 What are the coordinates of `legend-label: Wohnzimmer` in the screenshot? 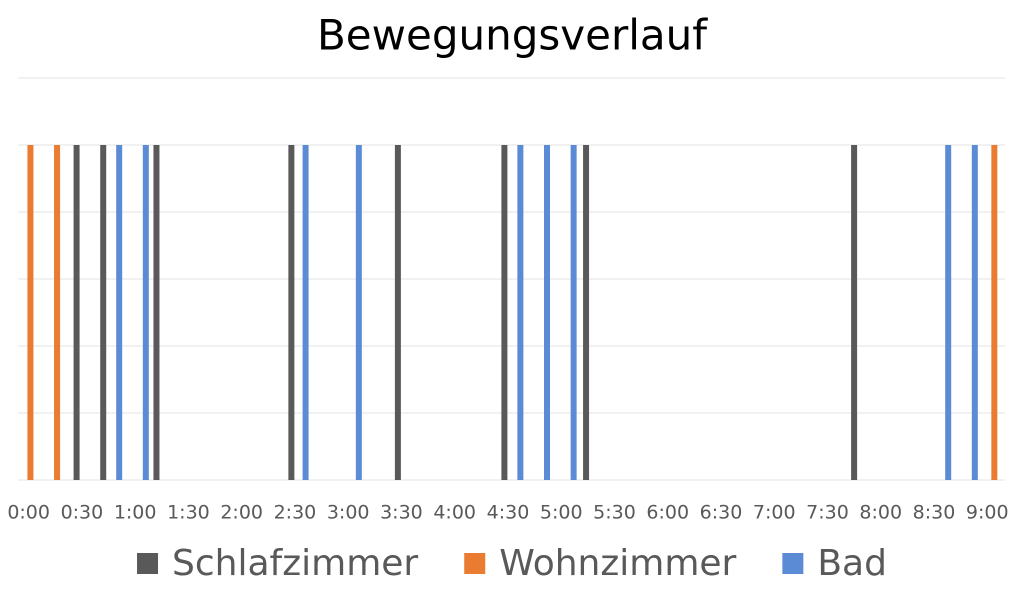 It's located at (617, 563).